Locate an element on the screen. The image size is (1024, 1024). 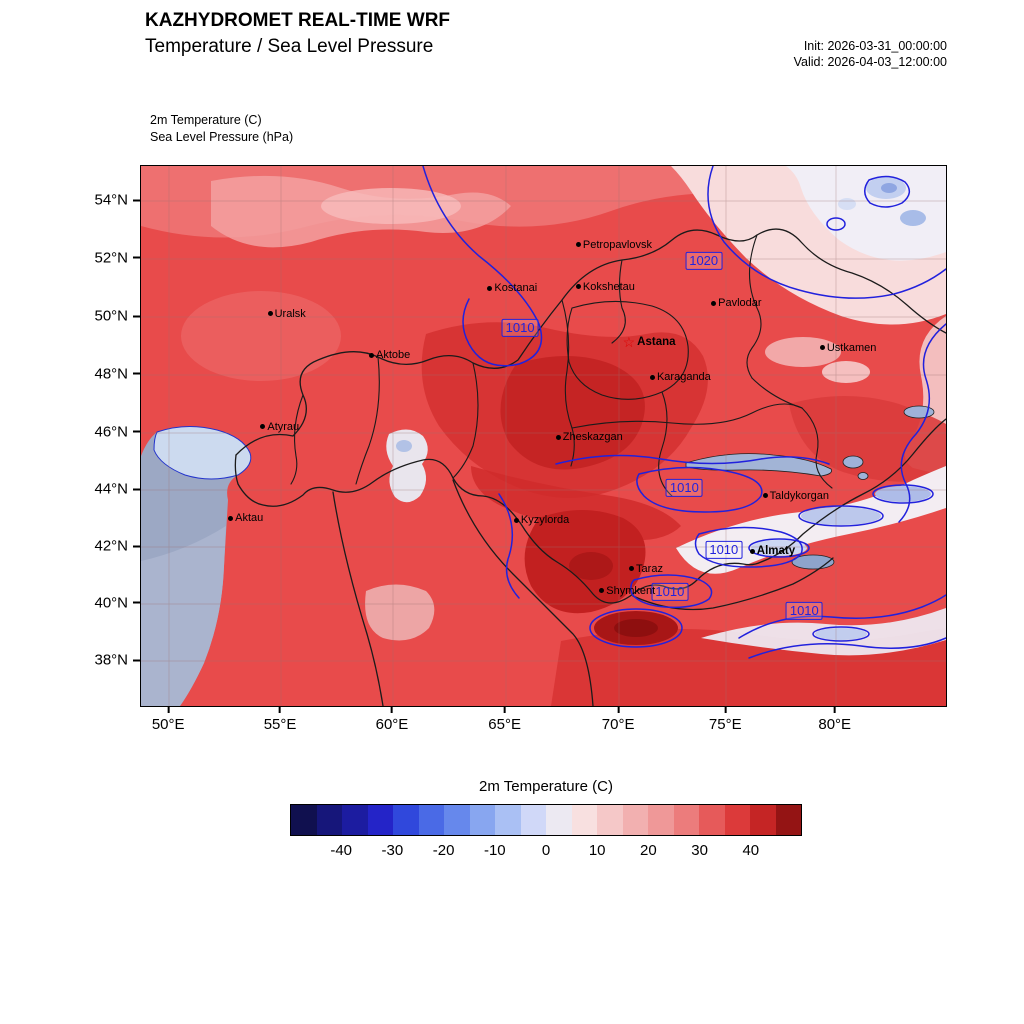
lake-balkhash is located at coordinates (758, 465).